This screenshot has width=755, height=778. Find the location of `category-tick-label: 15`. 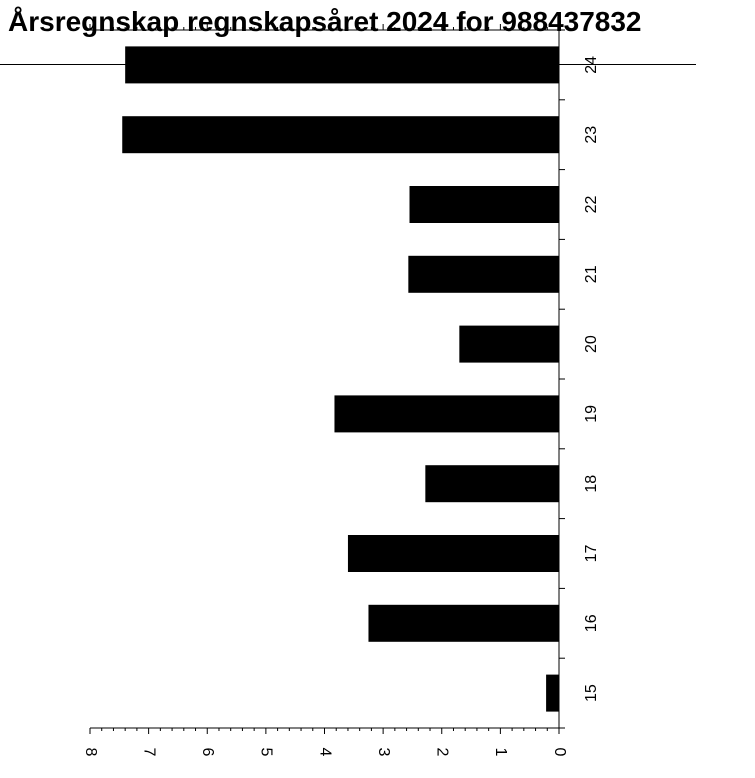

category-tick-label: 15 is located at coordinates (591, 693).